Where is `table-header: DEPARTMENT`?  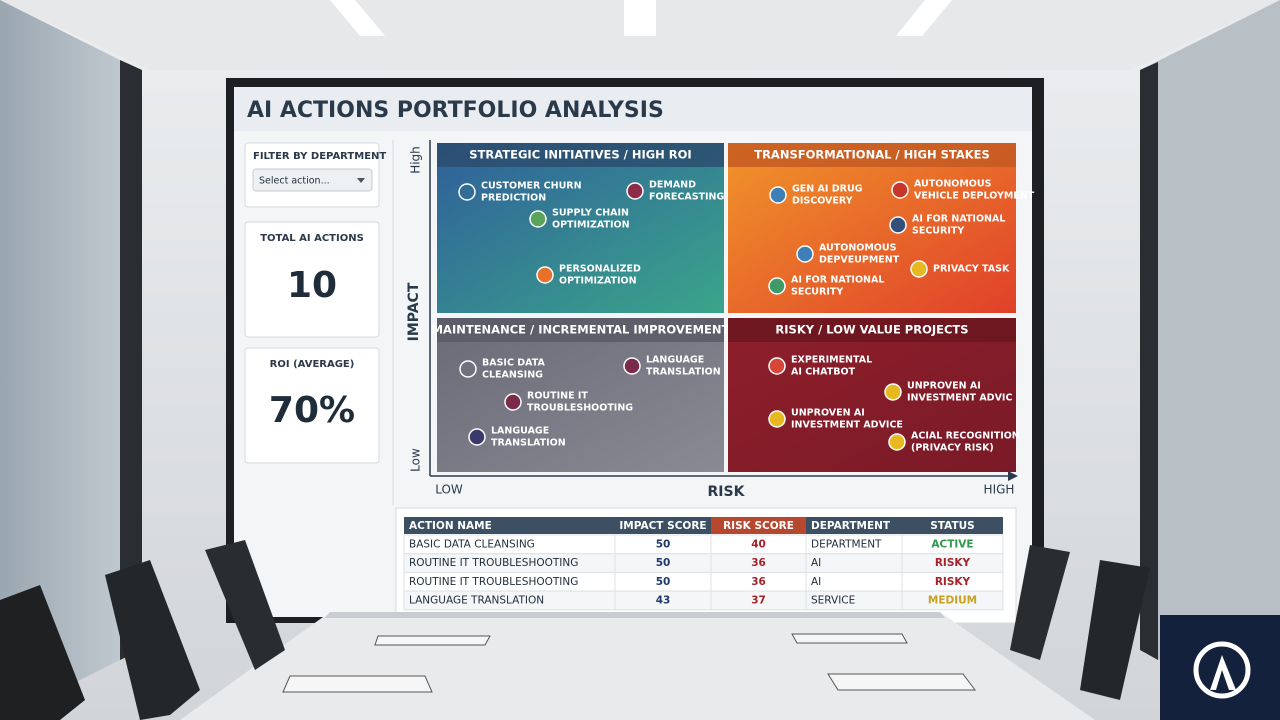 table-header: DEPARTMENT is located at coordinates (851, 526).